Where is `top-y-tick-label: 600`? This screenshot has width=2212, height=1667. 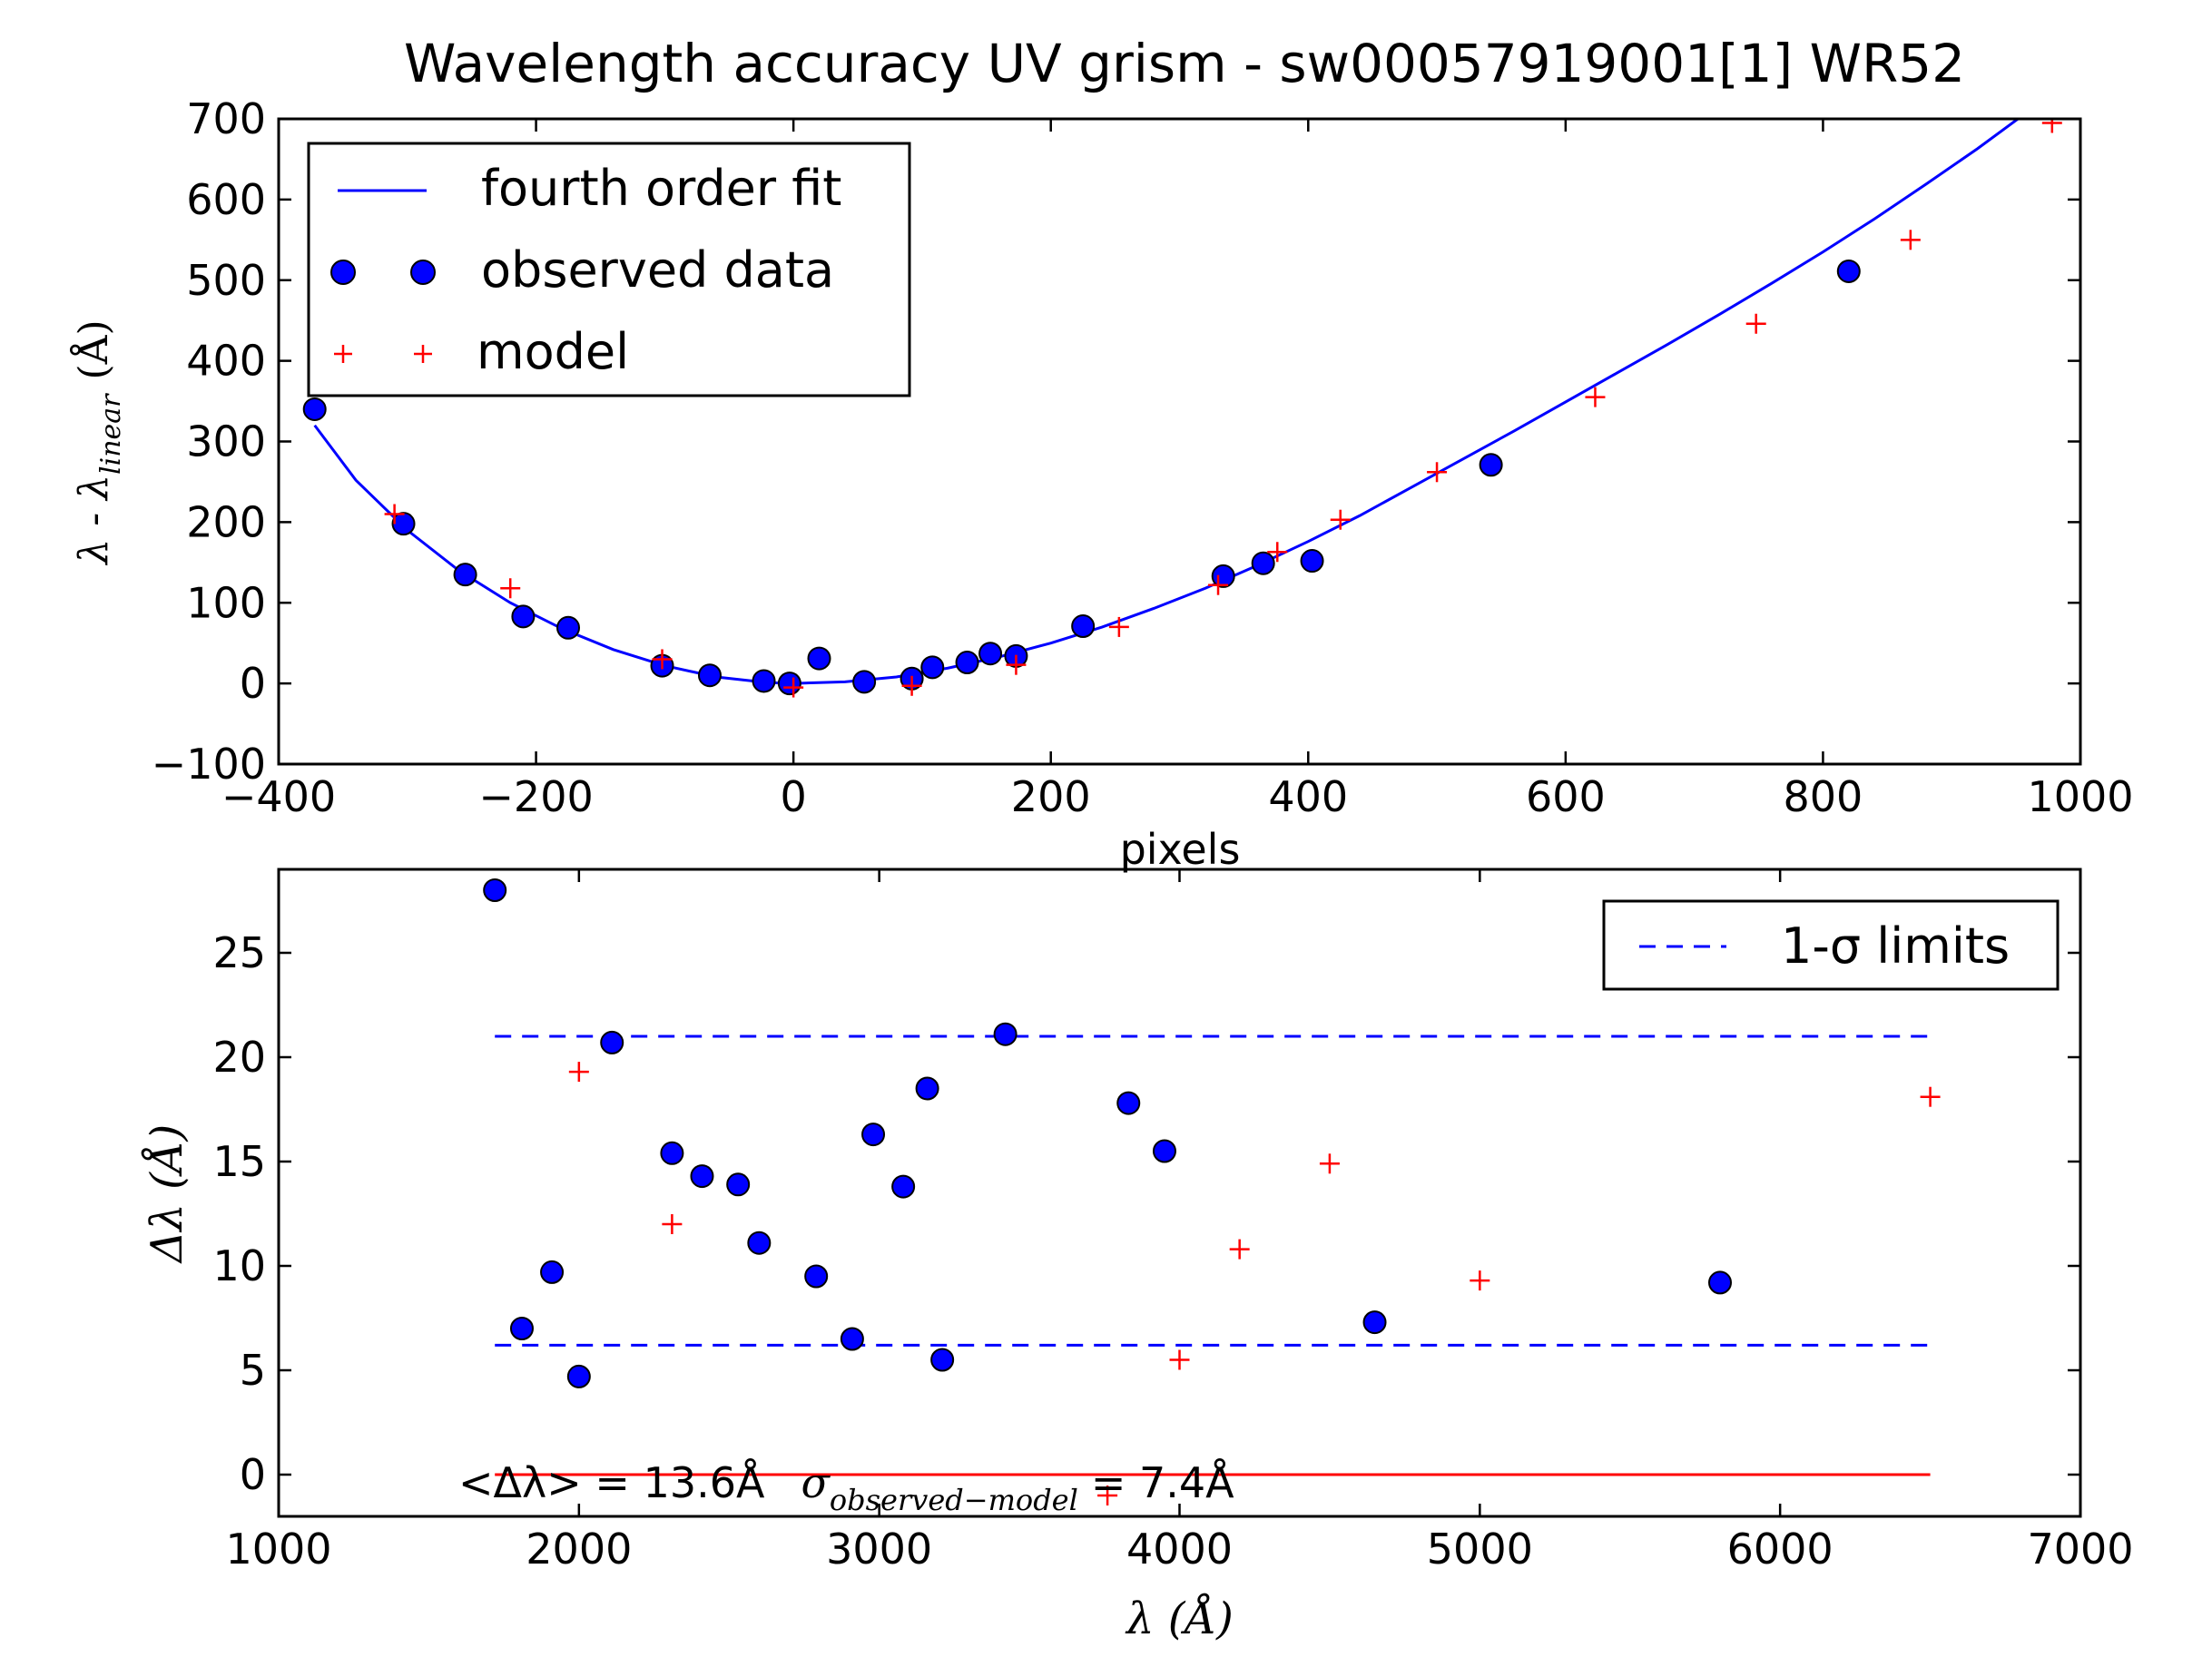 top-y-tick-label: 600 is located at coordinates (226, 200).